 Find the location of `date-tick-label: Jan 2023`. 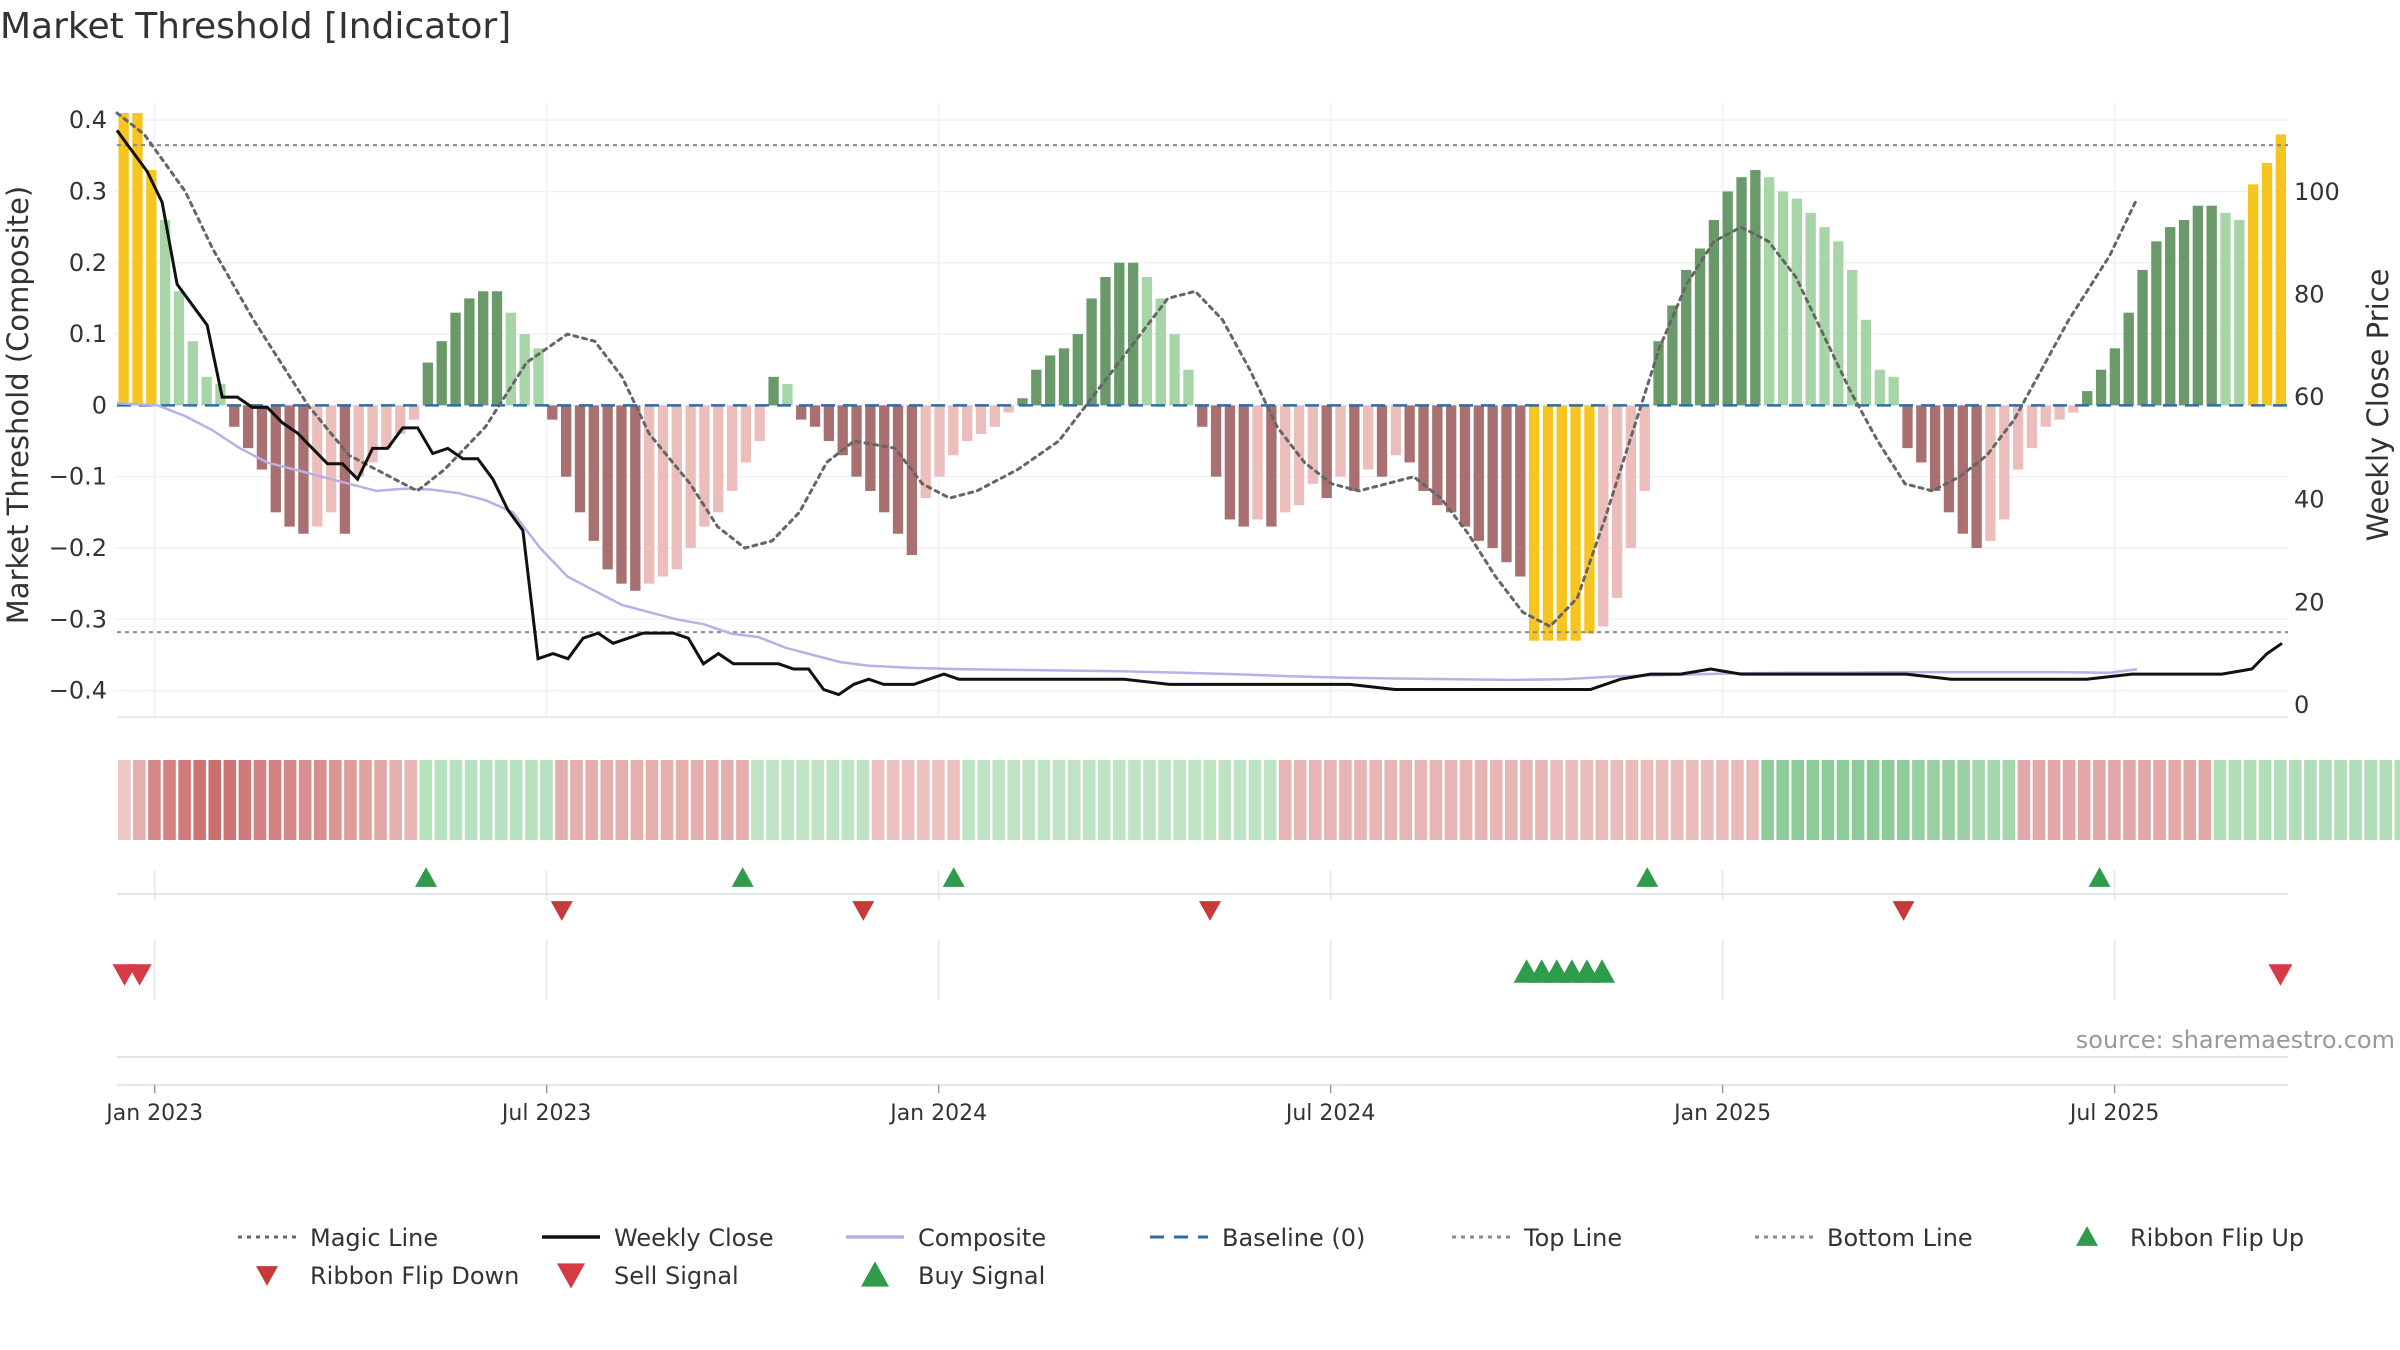

date-tick-label: Jan 2023 is located at coordinates (153, 1113).